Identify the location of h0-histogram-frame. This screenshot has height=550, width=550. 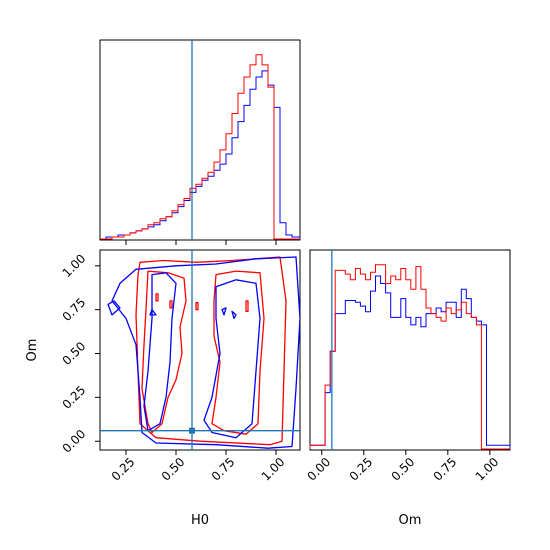
(200, 140).